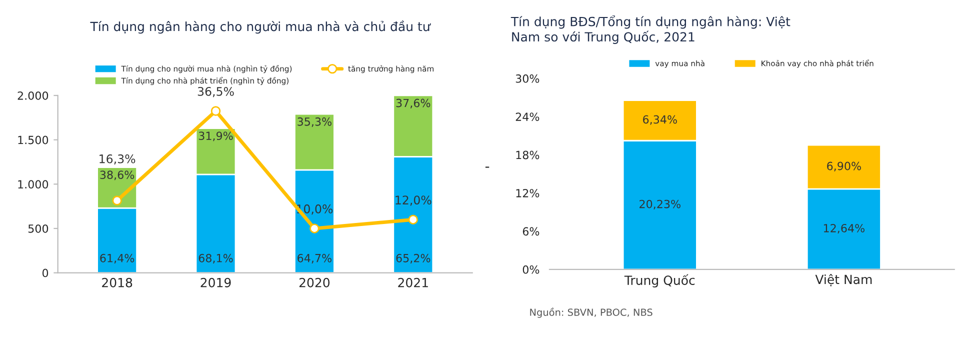  I want to click on data-label: 16,3%, so click(118, 159).